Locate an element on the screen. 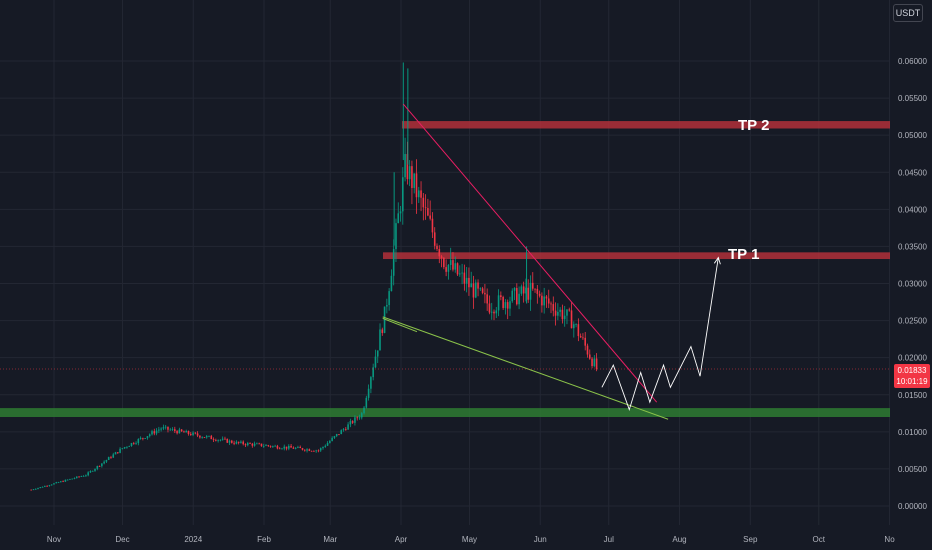  y-tick-label: 0.02000 is located at coordinates (912, 358).